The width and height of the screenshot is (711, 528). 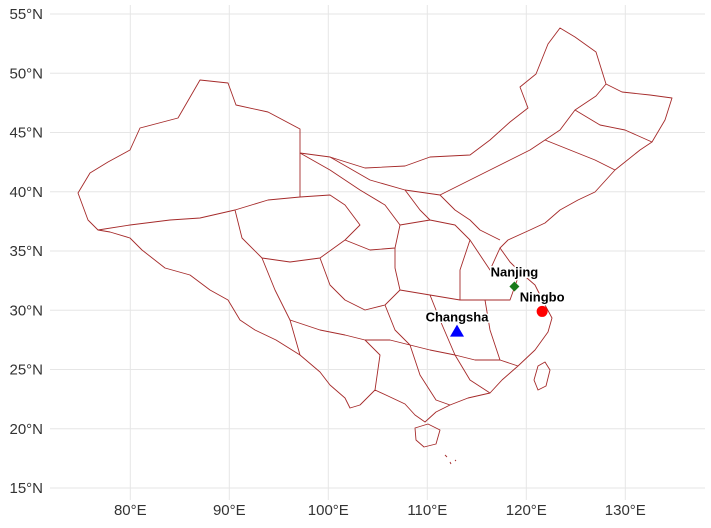 I want to click on province-border-inner-mongolia, so click(x=468, y=139).